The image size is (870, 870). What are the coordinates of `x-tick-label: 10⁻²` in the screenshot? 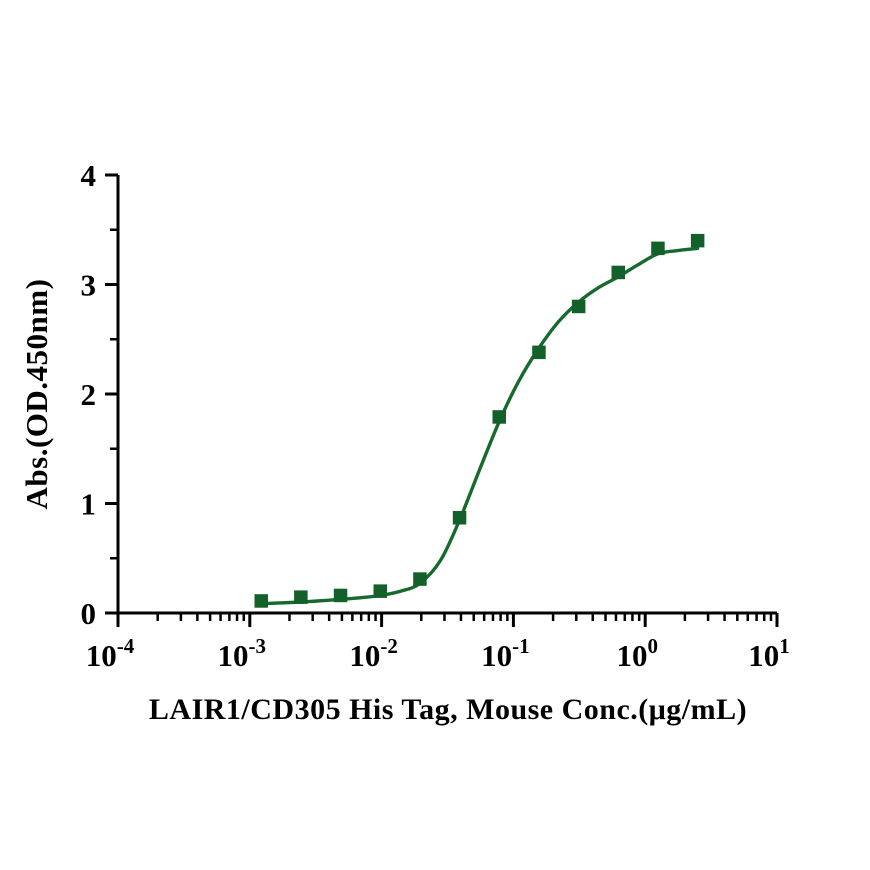 It's located at (373, 653).